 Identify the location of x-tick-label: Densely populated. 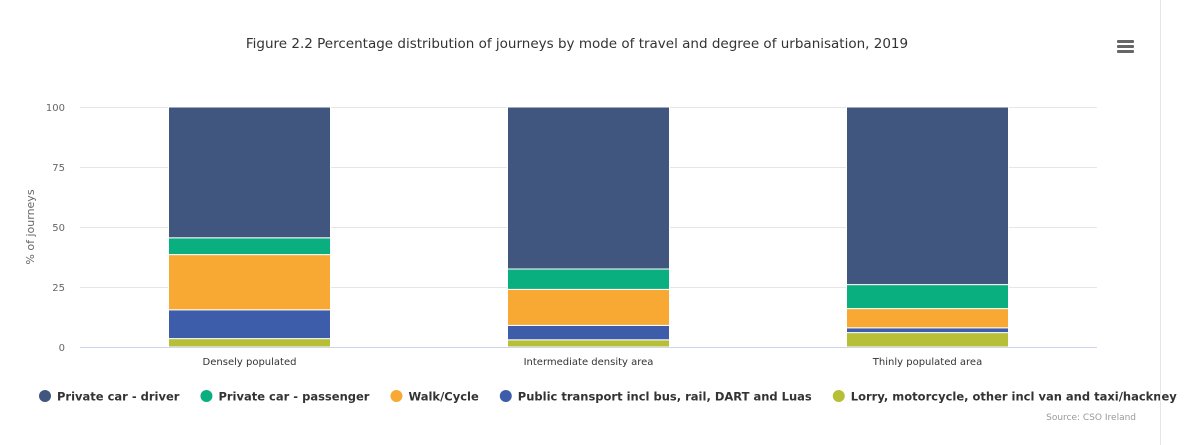
(250, 362).